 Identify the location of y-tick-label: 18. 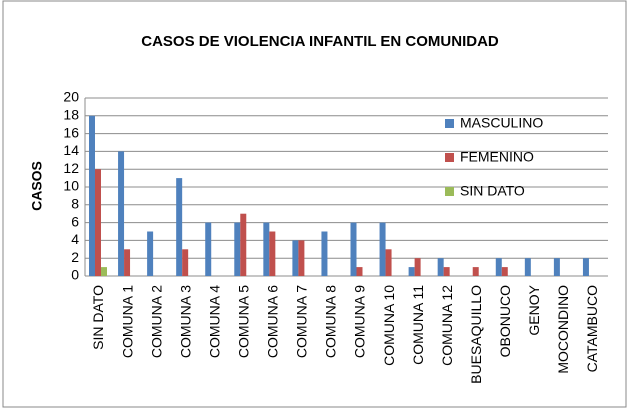
(71, 115).